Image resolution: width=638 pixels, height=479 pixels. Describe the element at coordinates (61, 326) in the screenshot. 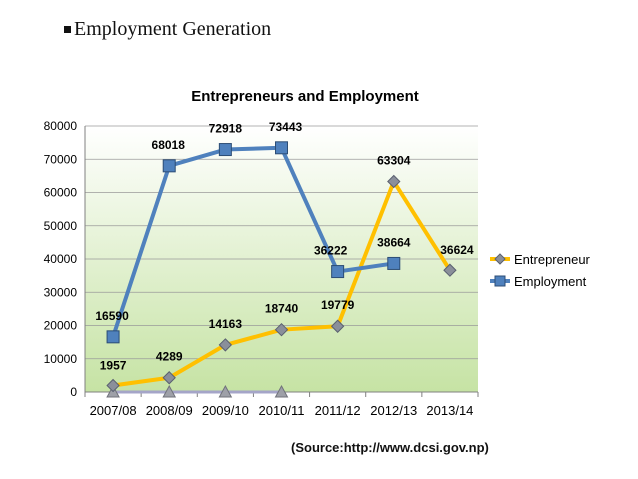

I see `y-tick-label: 20000` at that location.